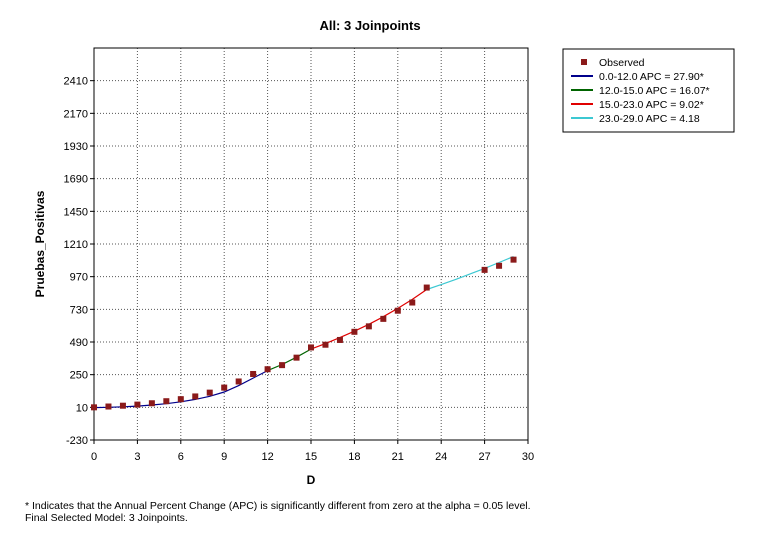 The width and height of the screenshot is (758, 554). What do you see at coordinates (76, 180) in the screenshot?
I see `y-tick-label: 1690` at bounding box center [76, 180].